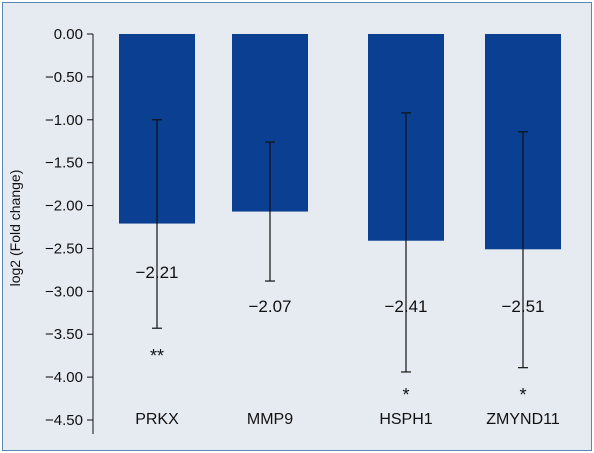  Describe the element at coordinates (347, 419) in the screenshot. I see `category-labels: PRKX MMP9 HSPH1 ZMYND11` at that location.